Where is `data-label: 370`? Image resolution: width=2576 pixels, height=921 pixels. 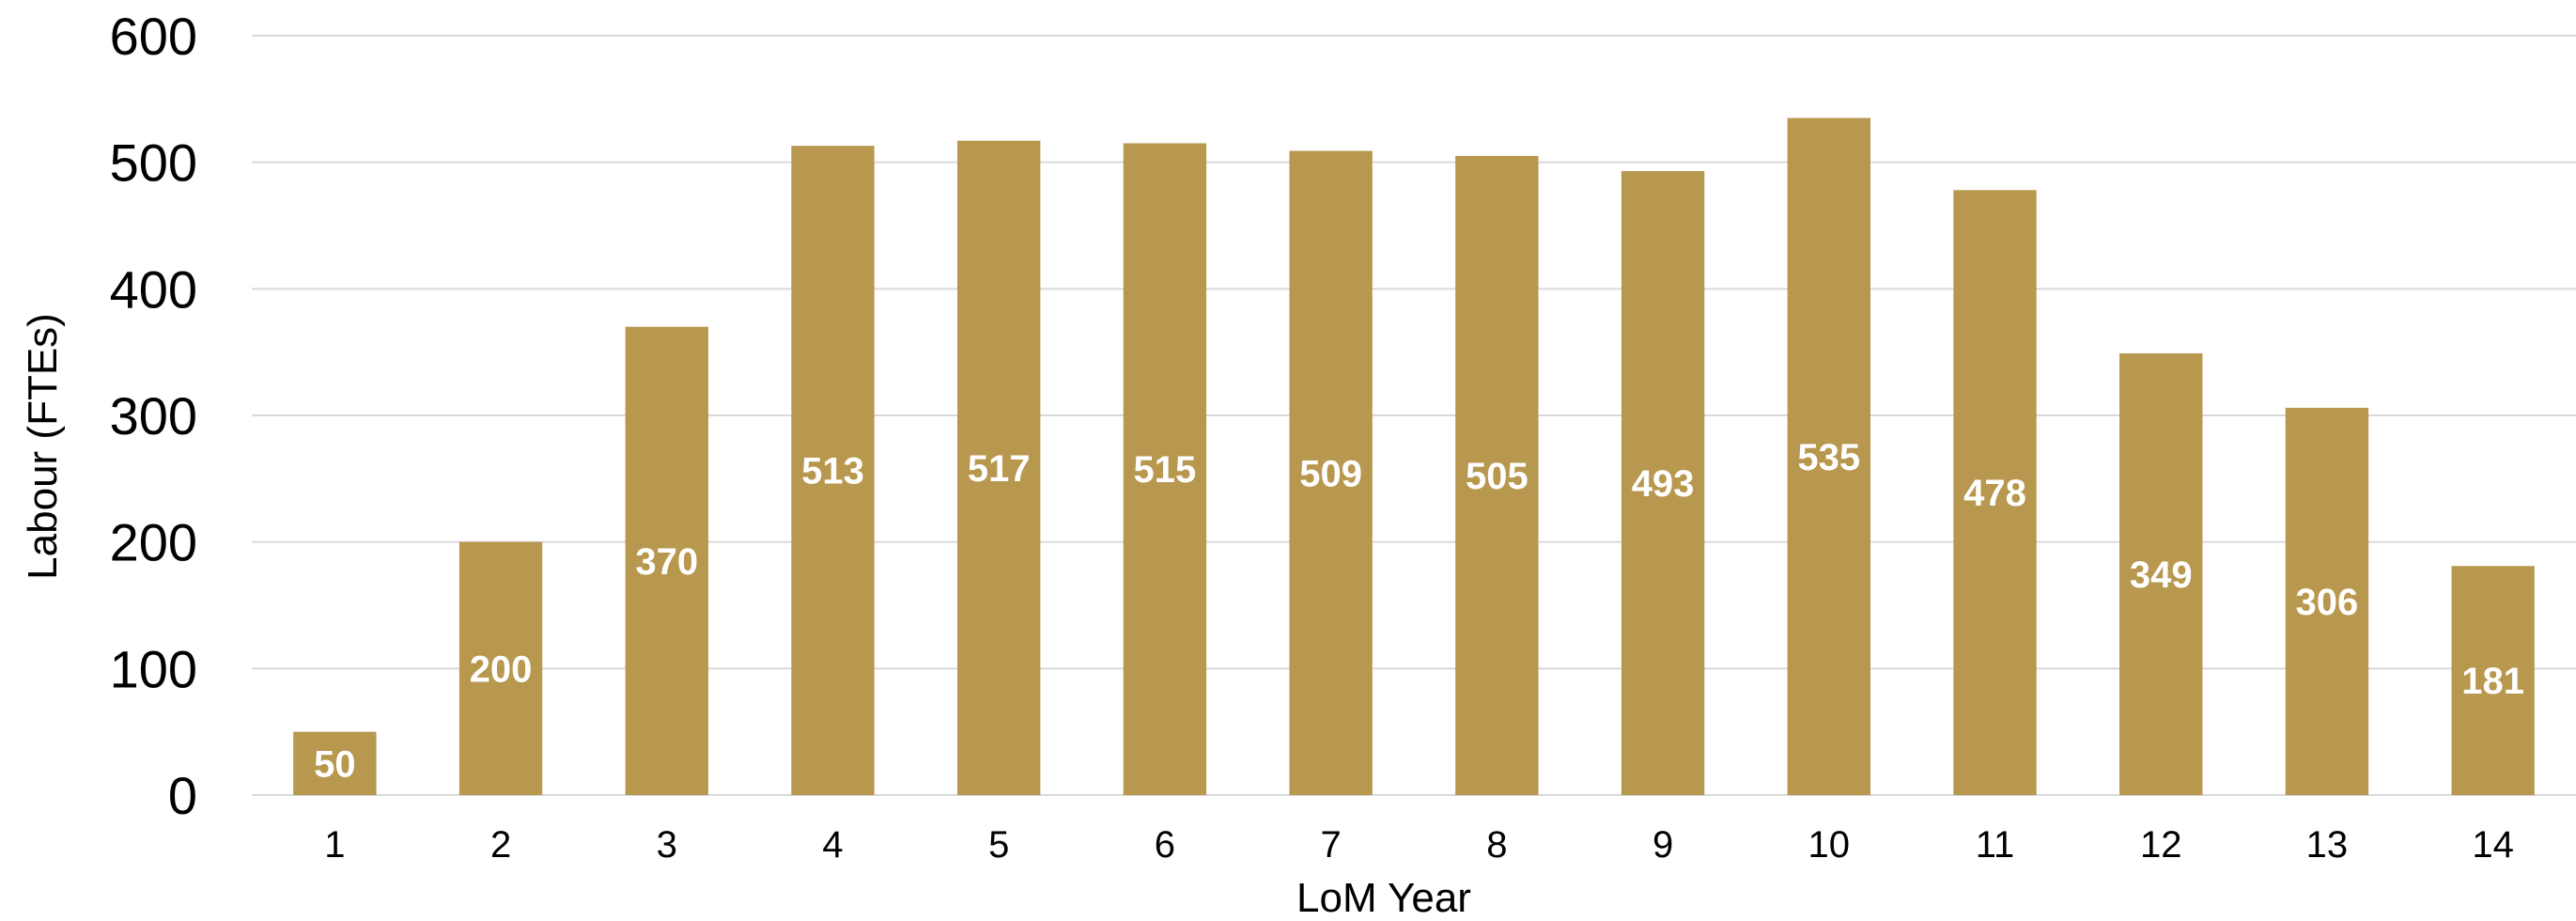 data-label: 370 is located at coordinates (666, 562).